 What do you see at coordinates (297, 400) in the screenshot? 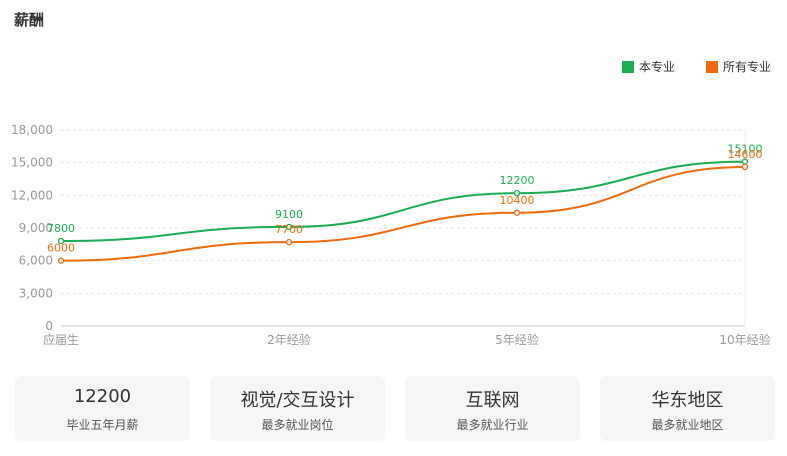
I see `card-value: 视觉/交互设计` at bounding box center [297, 400].